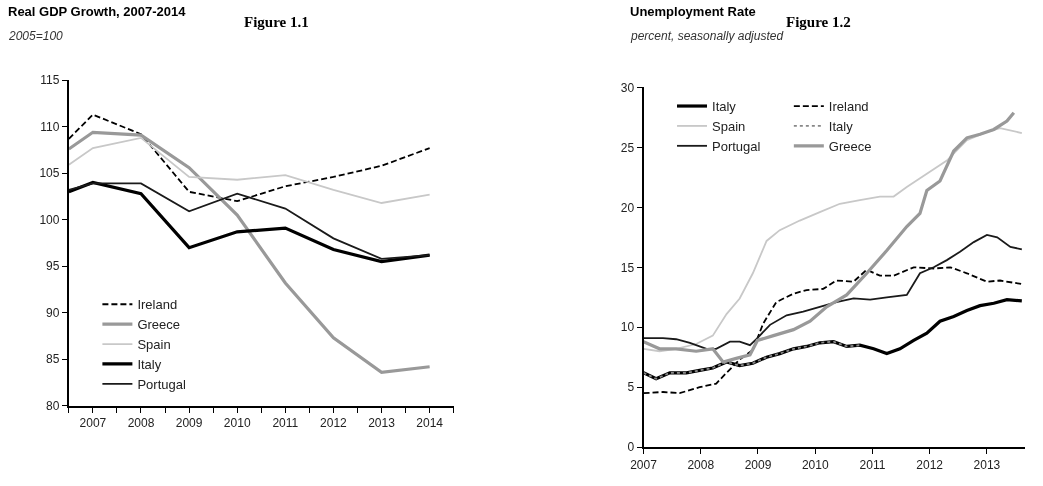  What do you see at coordinates (631, 387) in the screenshot?
I see `y-tick-label: 5` at bounding box center [631, 387].